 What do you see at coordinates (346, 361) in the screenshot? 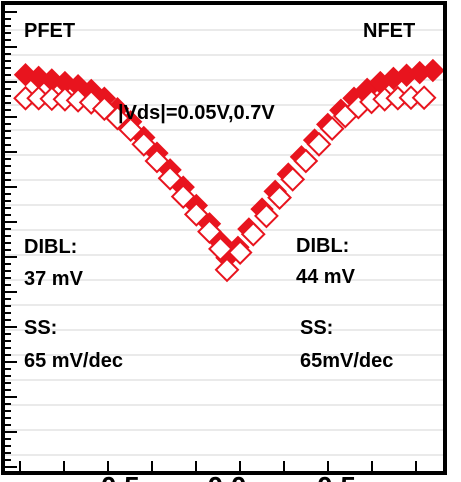
I see `ss-right-value: 65mV/dec` at bounding box center [346, 361].